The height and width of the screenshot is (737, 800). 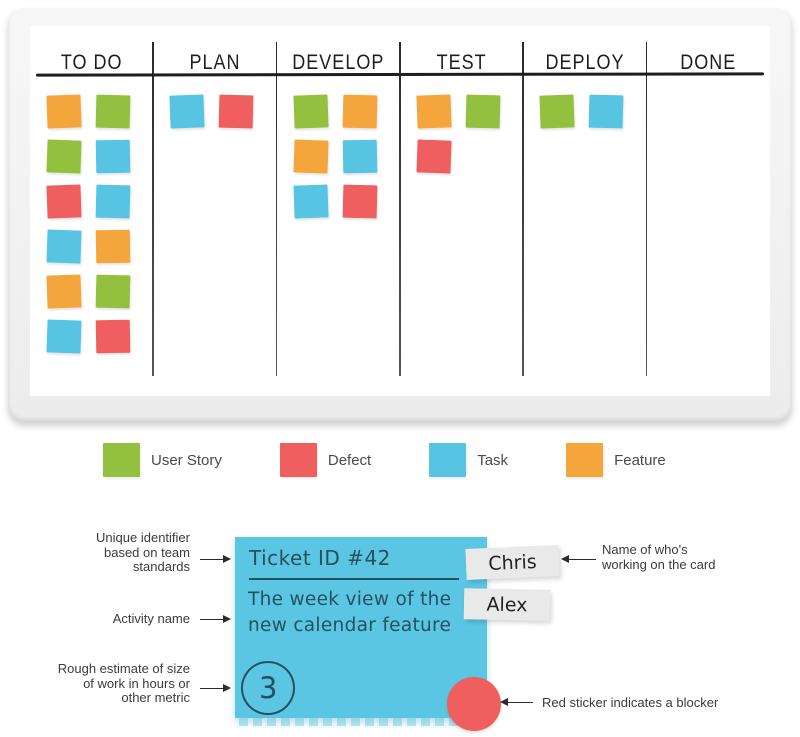 What do you see at coordinates (640, 460) in the screenshot?
I see `legend-label: Feature` at bounding box center [640, 460].